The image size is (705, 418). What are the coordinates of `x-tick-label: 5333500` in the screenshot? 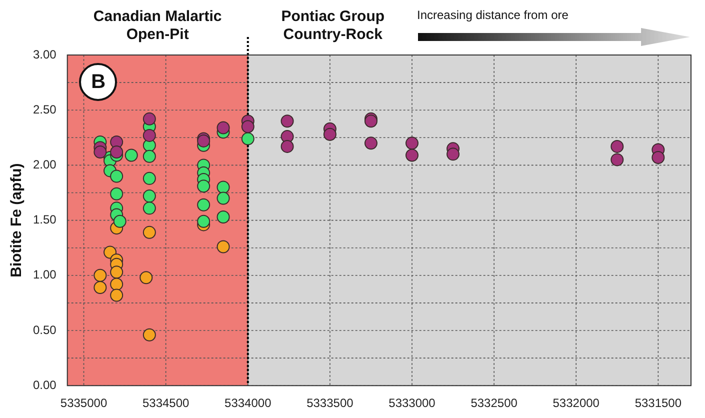 It's located at (330, 403).